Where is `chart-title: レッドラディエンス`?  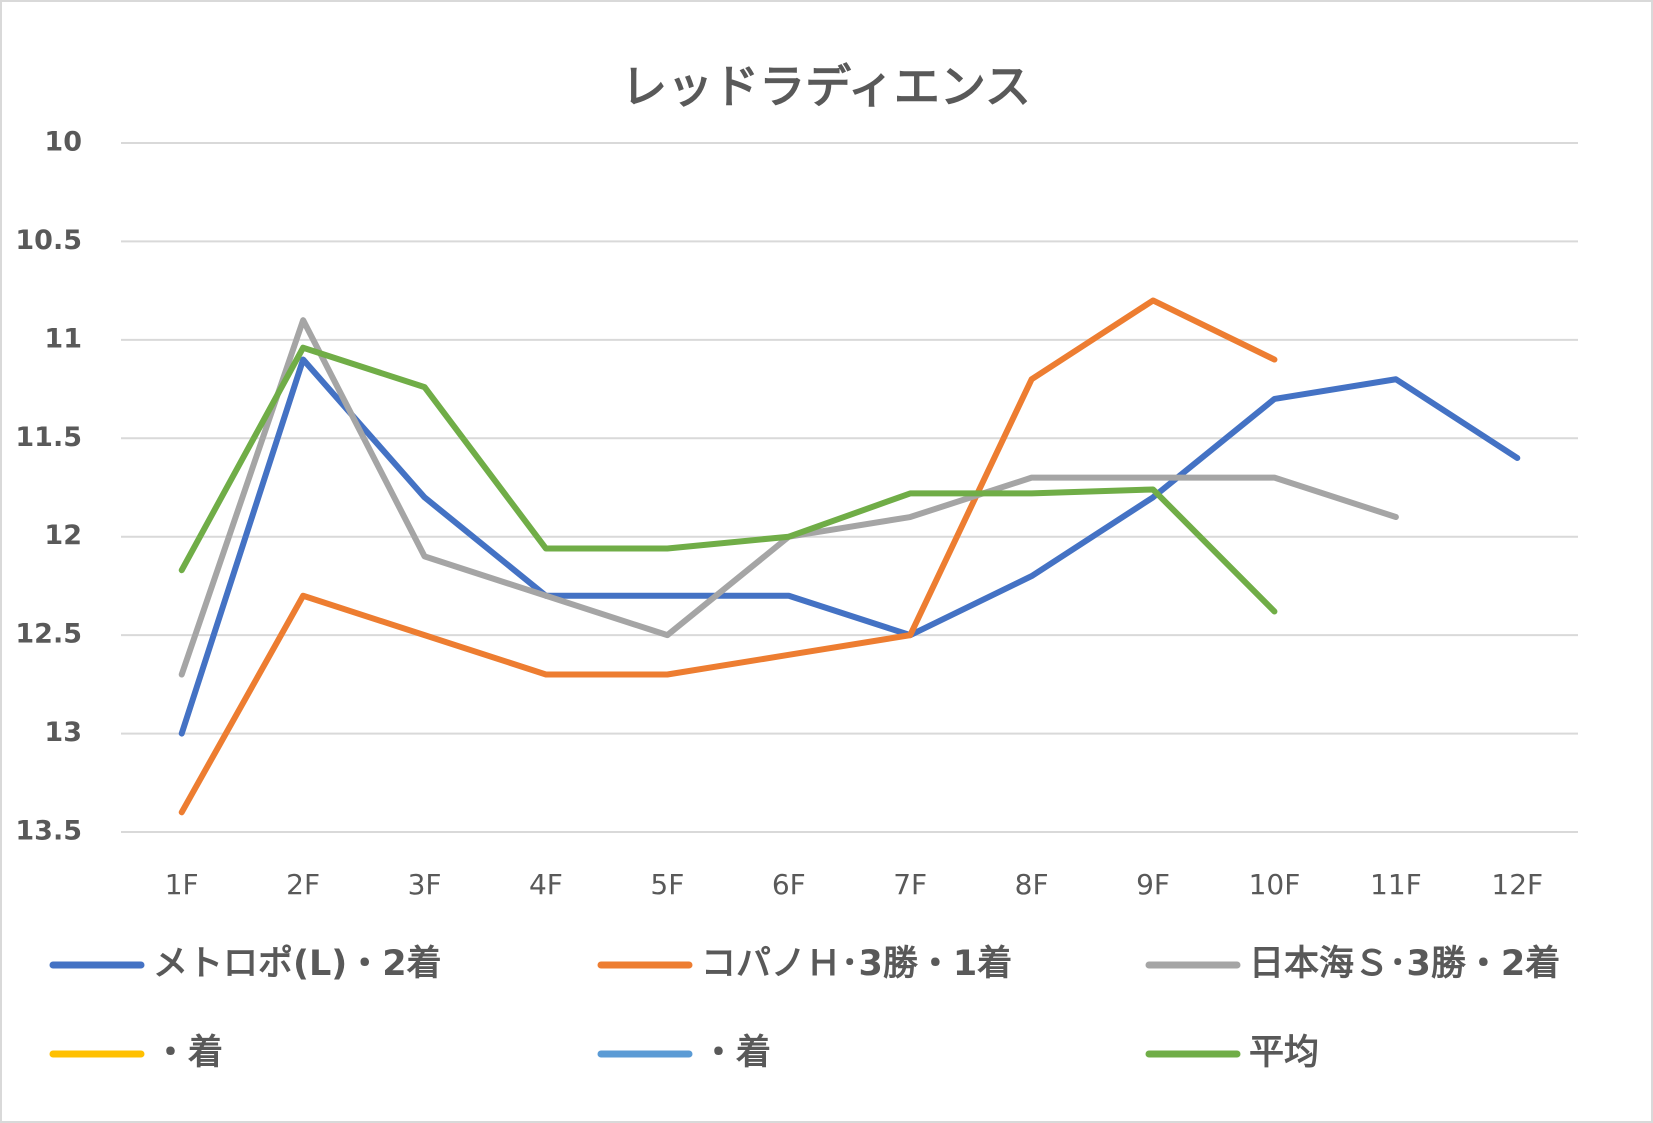
chart-title: レッドラディエンス is located at coordinates (826, 87).